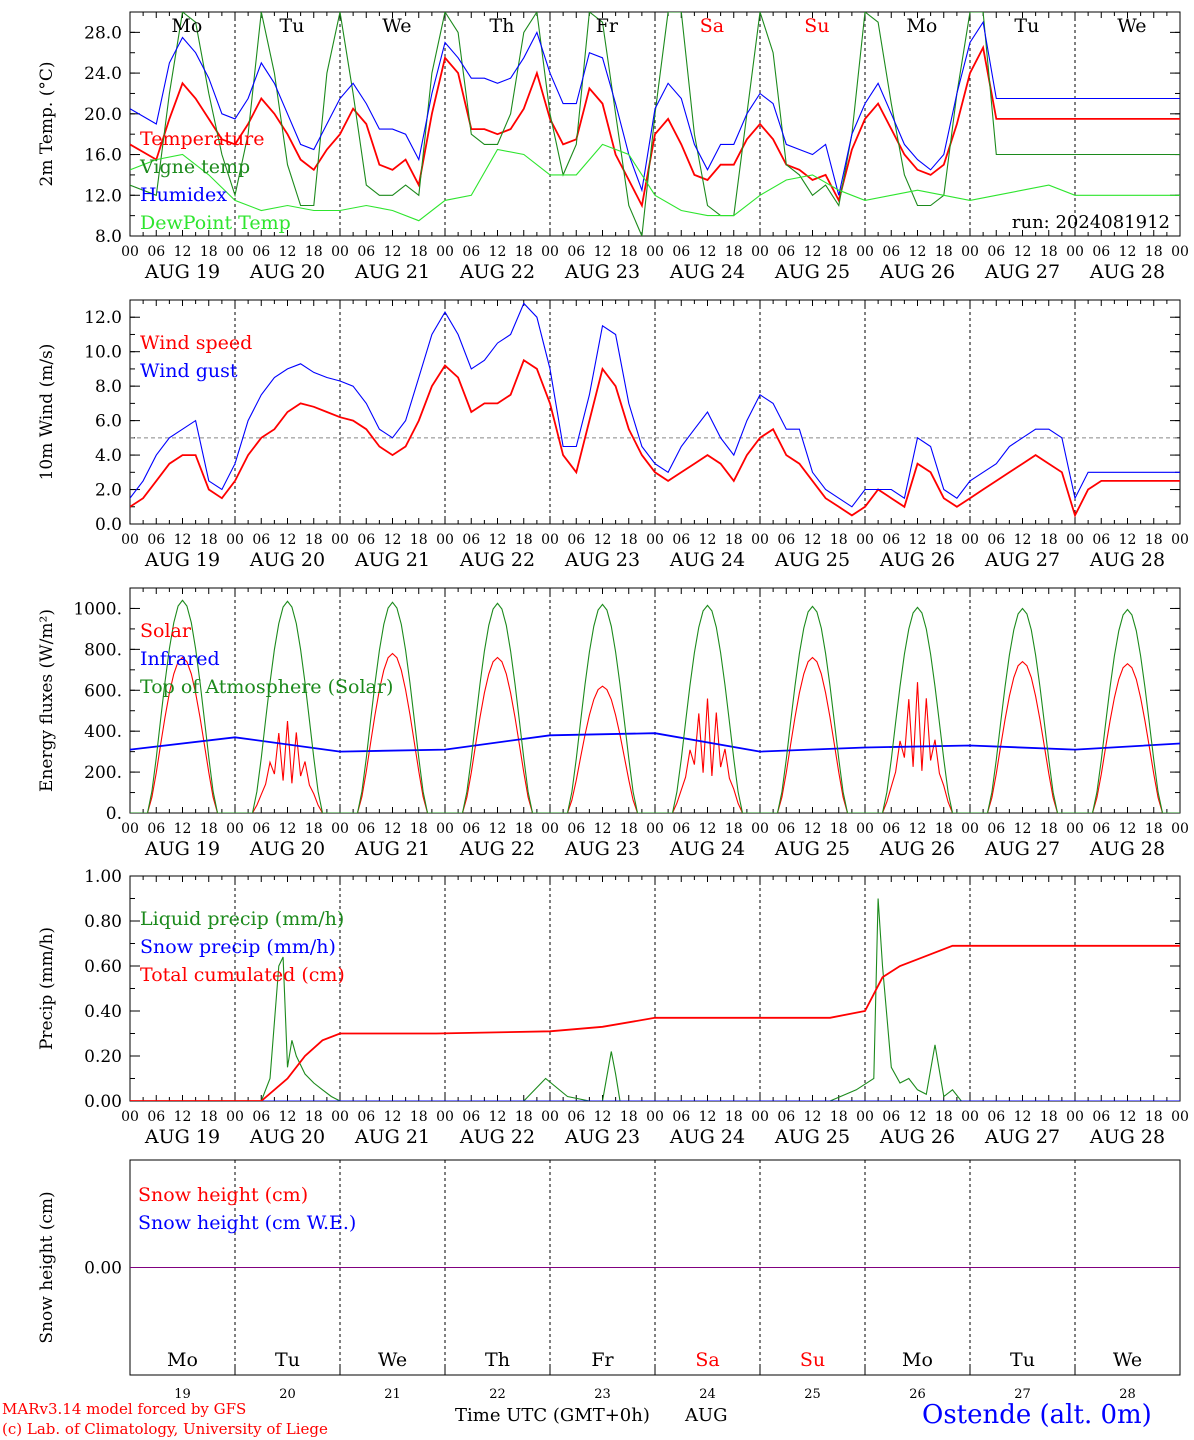 Image resolution: width=1194 pixels, height=1440 pixels. Describe the element at coordinates (917, 560) in the screenshot. I see `date-label: AUG 26` at that location.